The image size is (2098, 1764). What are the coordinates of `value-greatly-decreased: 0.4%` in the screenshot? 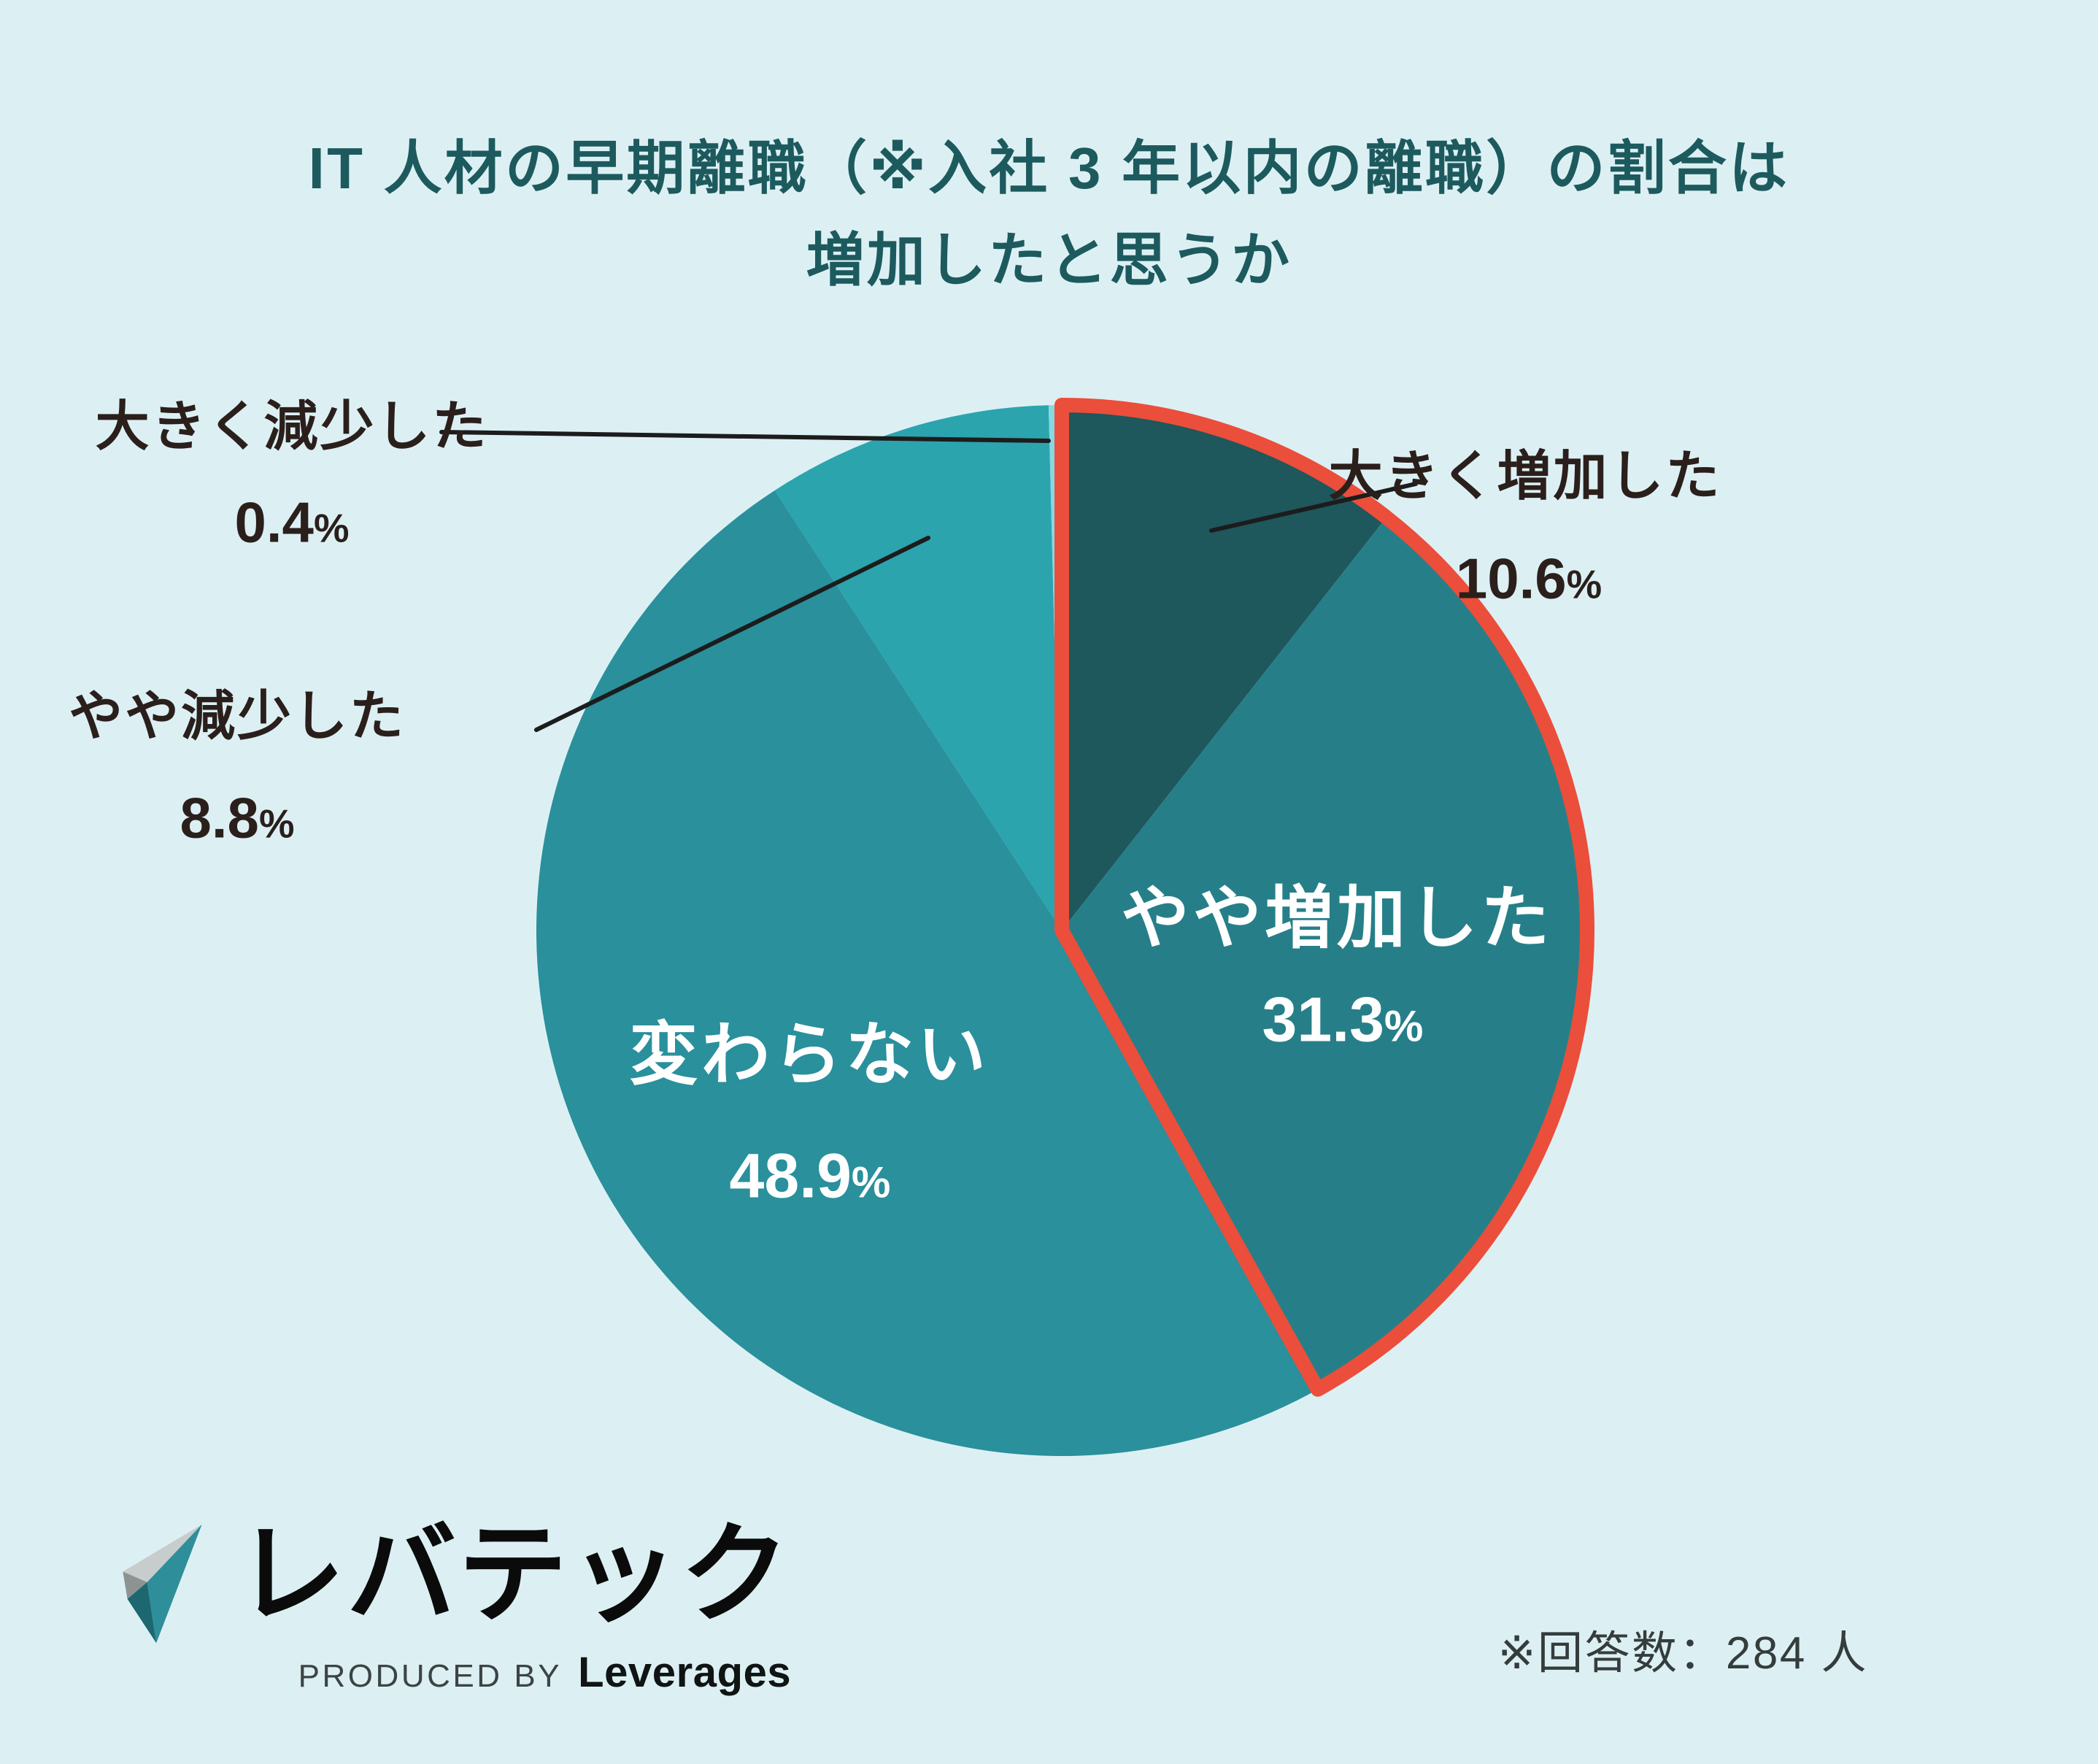 It's located at (292, 523).